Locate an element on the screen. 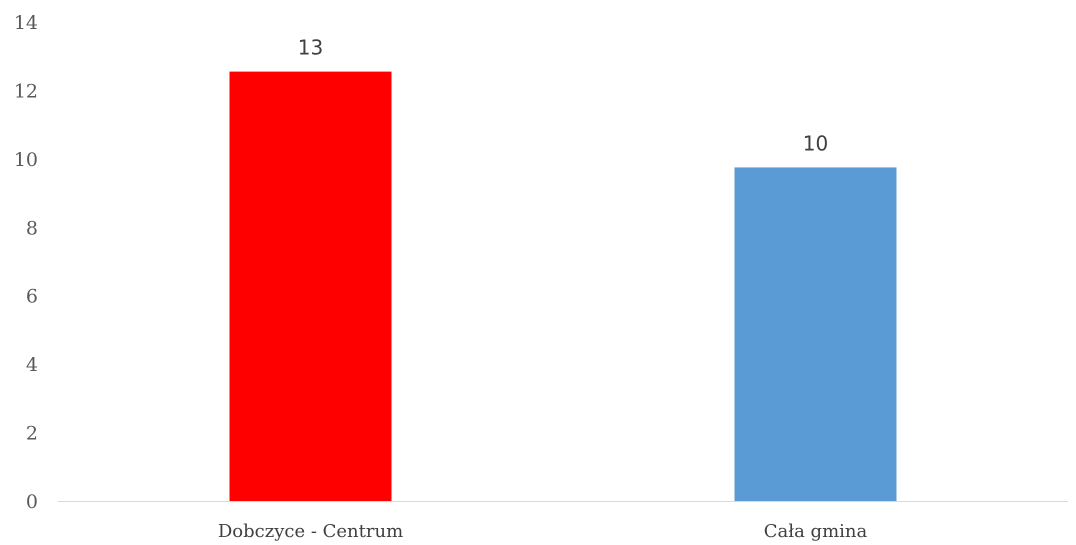 Image resolution: width=1076 pixels, height=545 pixels. y-tick-label: 0 is located at coordinates (32, 502).